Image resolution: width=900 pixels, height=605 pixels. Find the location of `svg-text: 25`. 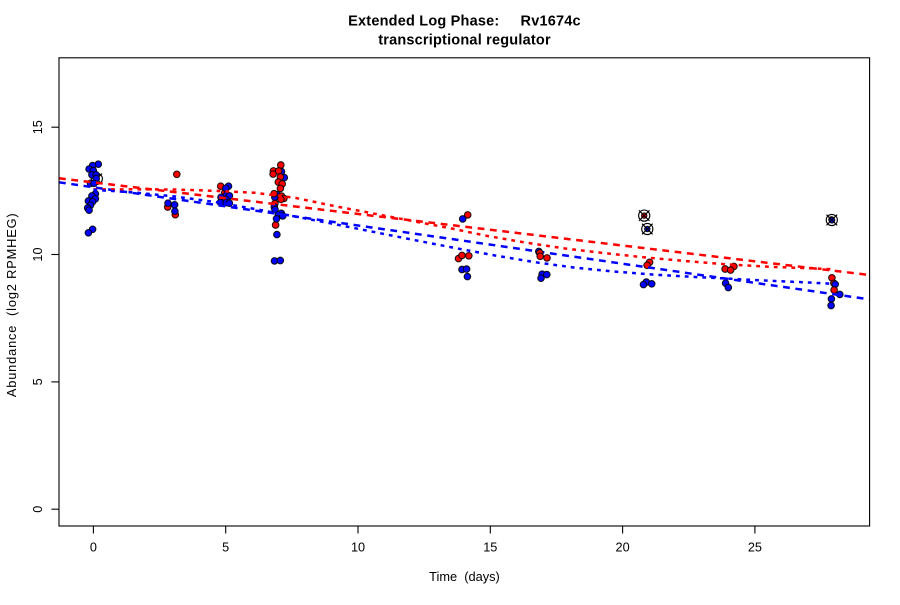

svg-text: 25 is located at coordinates (755, 548).